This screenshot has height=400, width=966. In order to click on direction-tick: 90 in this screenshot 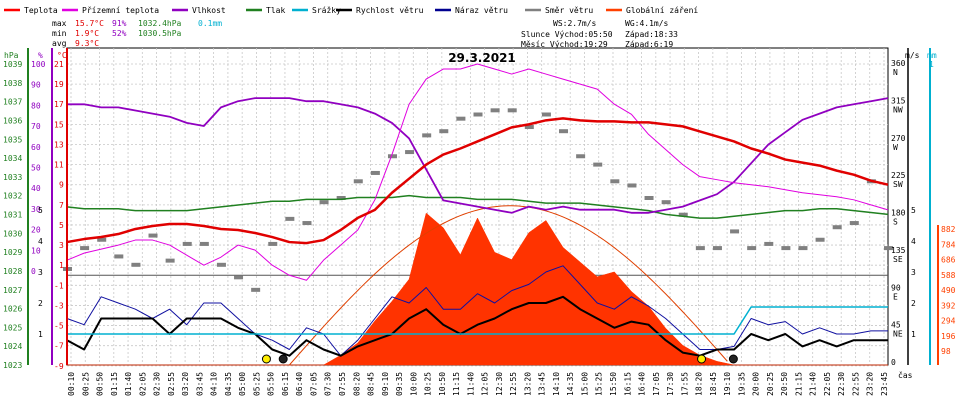, I will do `click(896, 287)`.